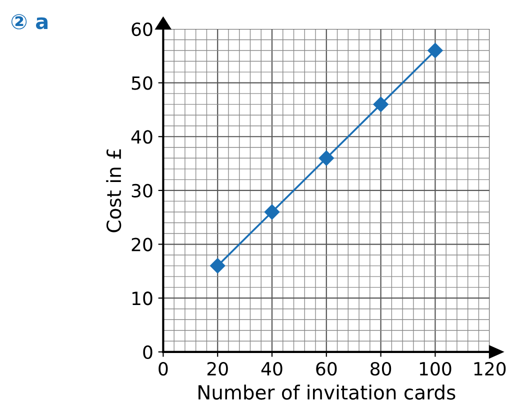  Describe the element at coordinates (29, 22) in the screenshot. I see `chart-title: ② a` at that location.